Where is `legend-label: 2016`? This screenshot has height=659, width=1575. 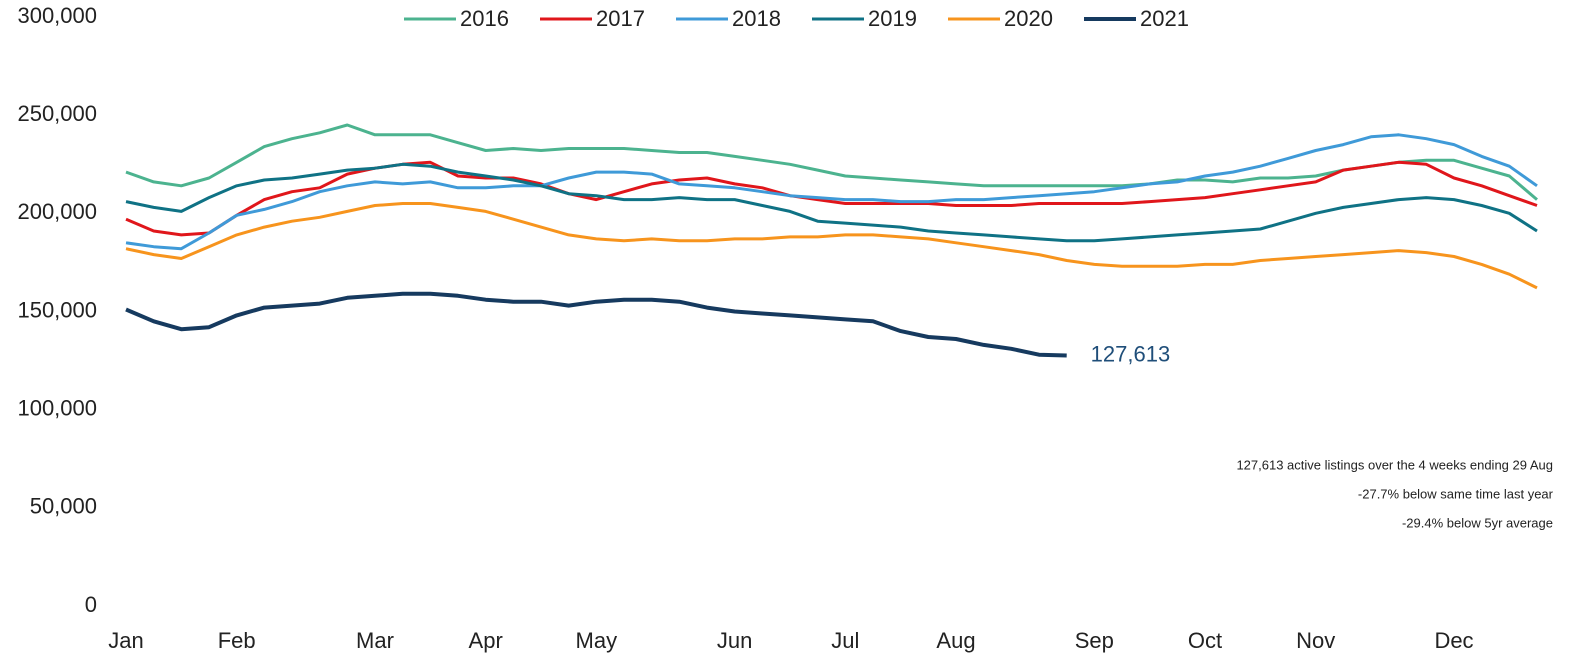
legend-label: 2016 is located at coordinates (484, 18).